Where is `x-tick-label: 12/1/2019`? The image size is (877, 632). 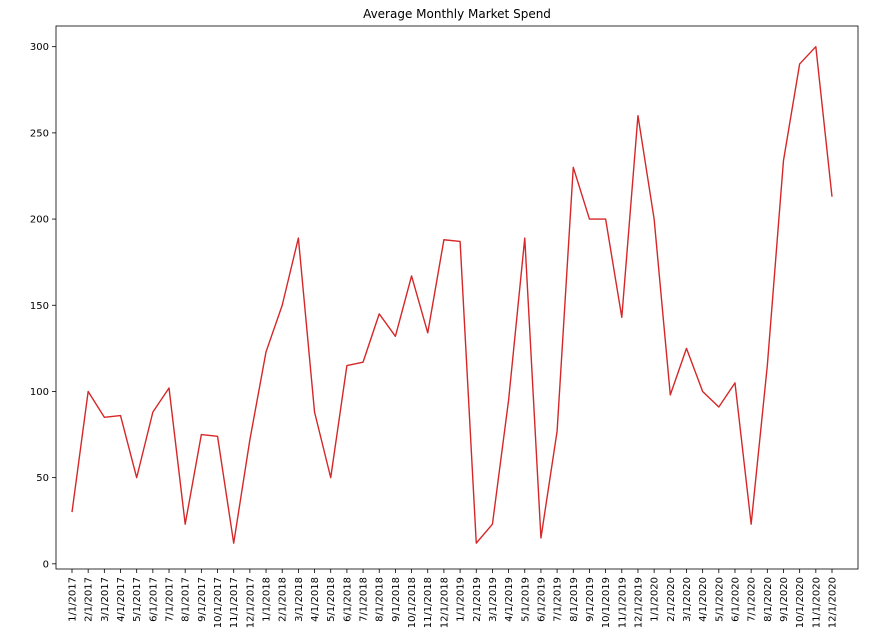 x-tick-label: 12/1/2019 is located at coordinates (638, 602).